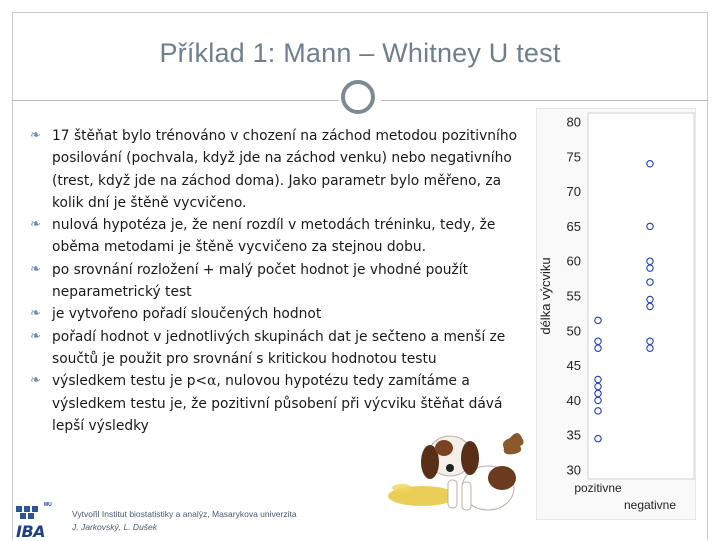 The image size is (720, 541). What do you see at coordinates (48, 505) in the screenshot?
I see `logo-small-text: MU` at bounding box center [48, 505].